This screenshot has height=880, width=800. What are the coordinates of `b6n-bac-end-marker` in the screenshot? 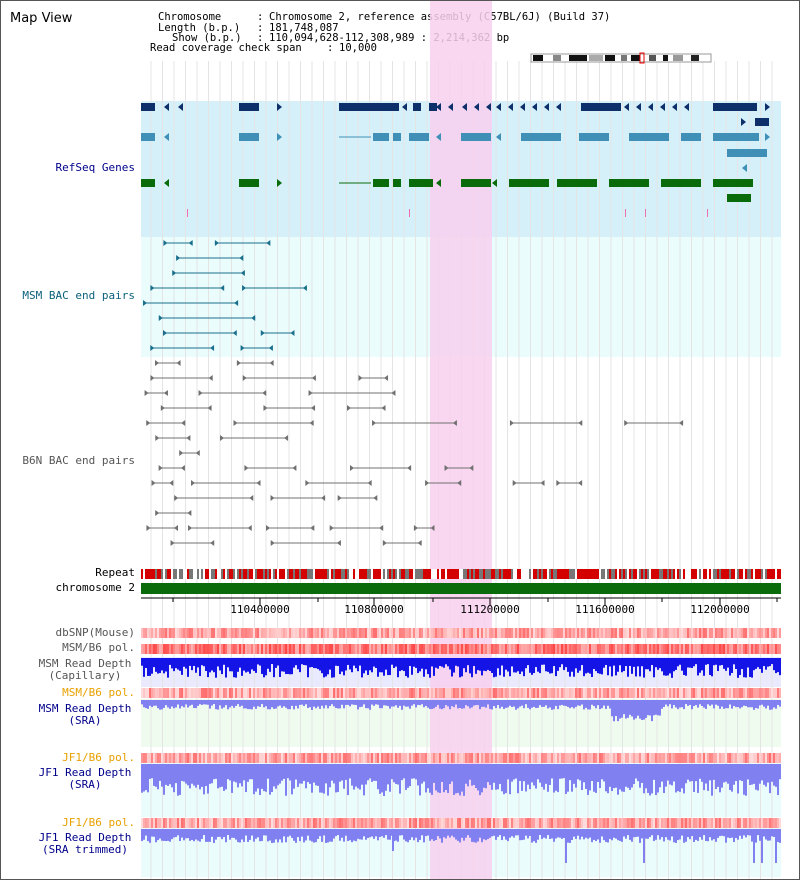 It's located at (580, 423).